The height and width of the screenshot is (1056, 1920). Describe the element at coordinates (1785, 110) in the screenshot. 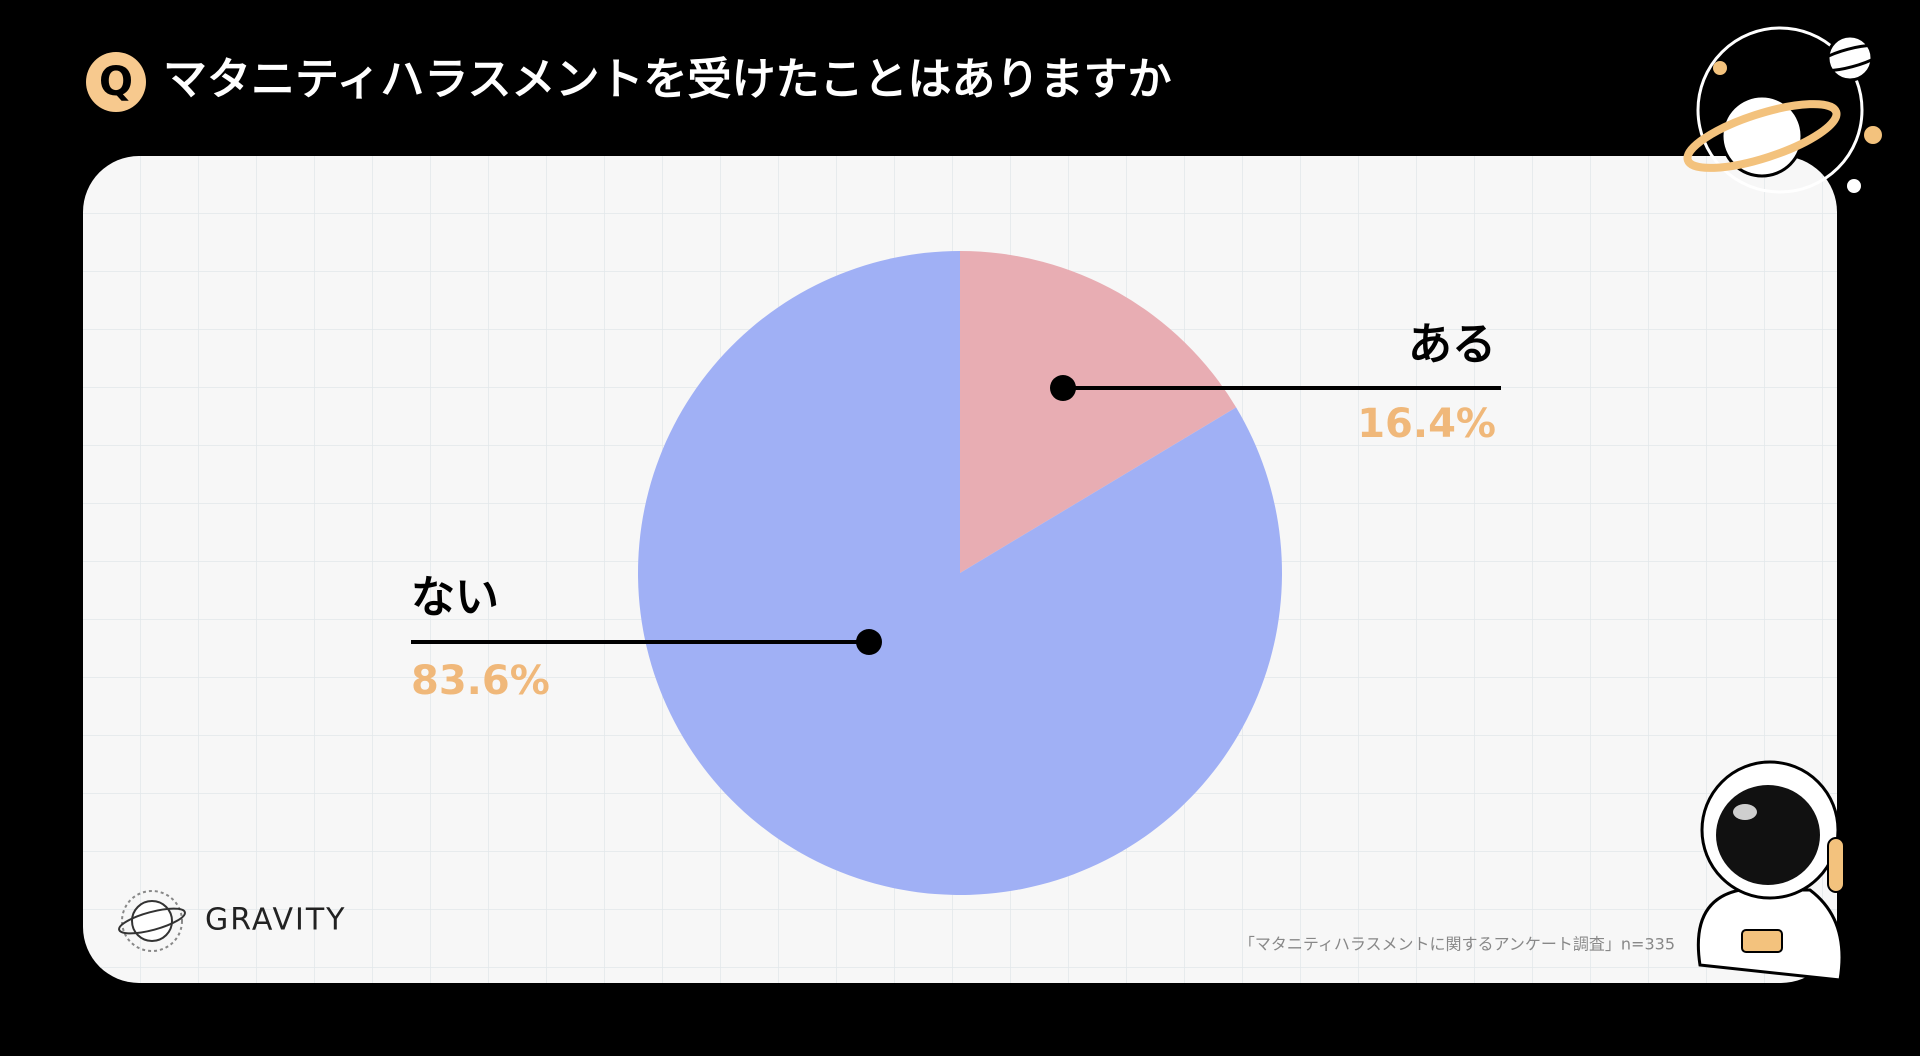

I see `planet-decoration` at that location.